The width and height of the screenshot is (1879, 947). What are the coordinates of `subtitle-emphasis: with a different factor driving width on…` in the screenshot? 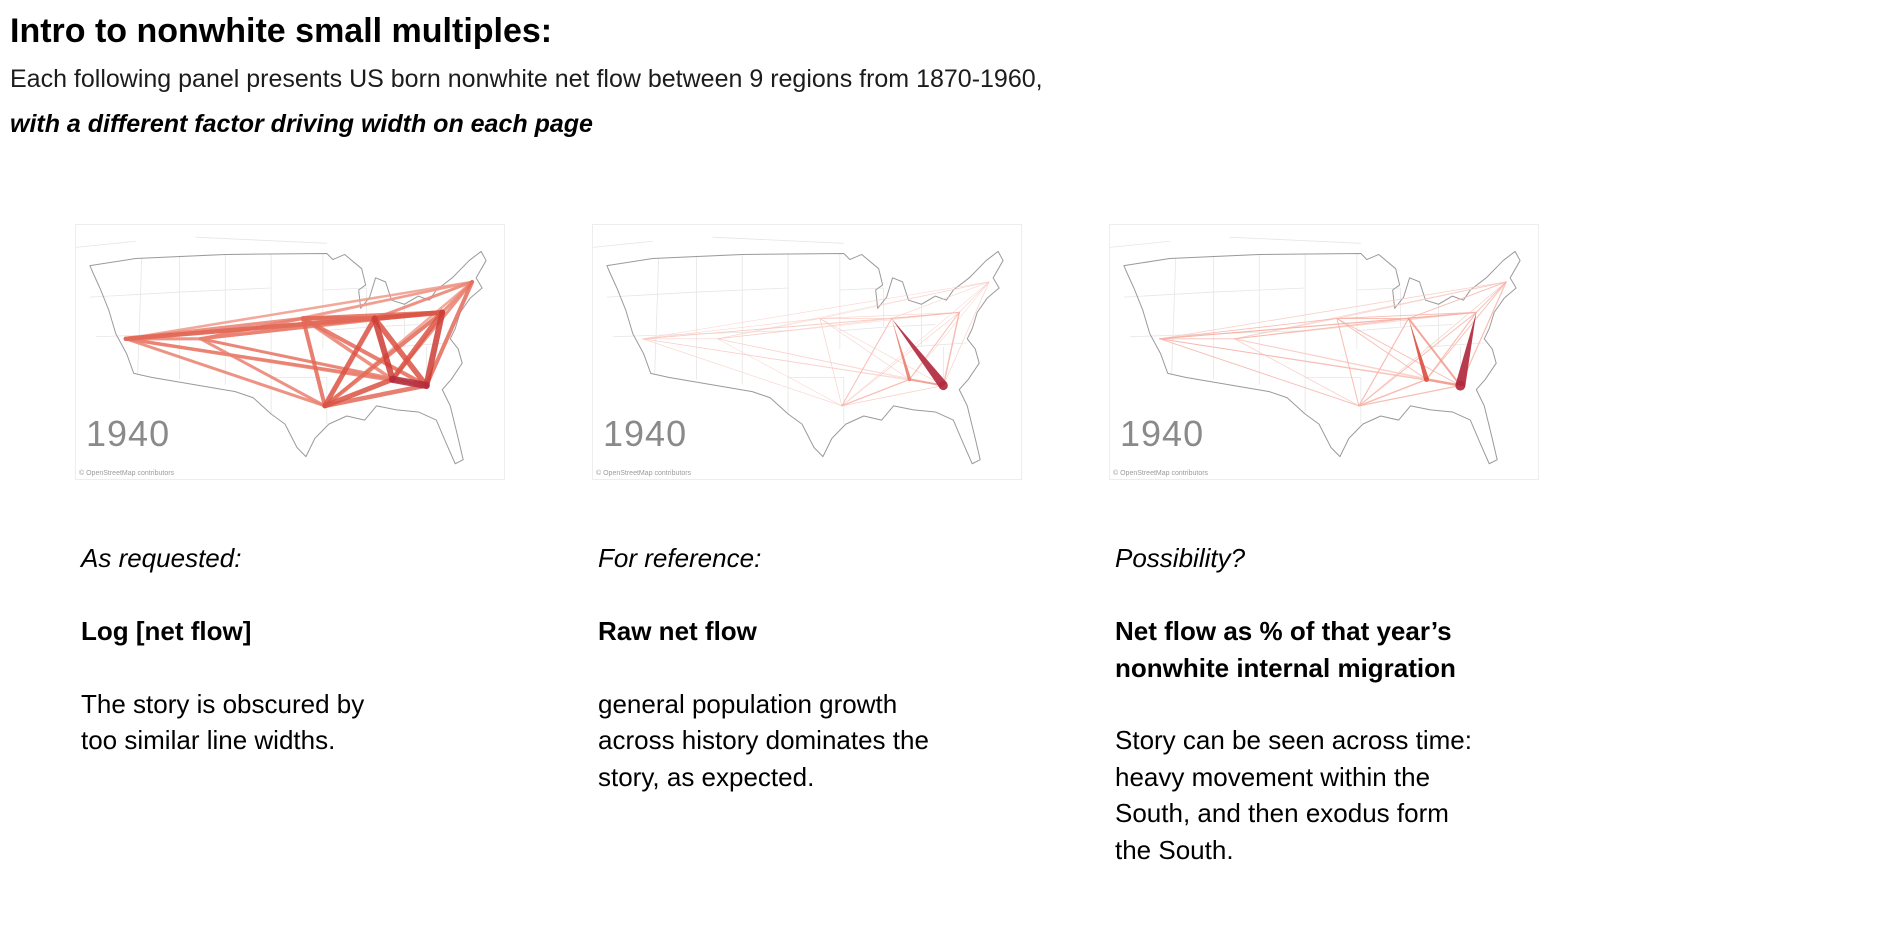 It's located at (301, 123).